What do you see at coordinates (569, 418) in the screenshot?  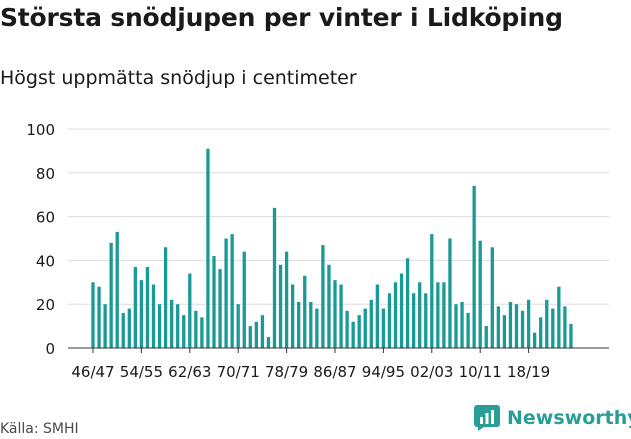 I see `brand-name: Newsworthy` at bounding box center [569, 418].